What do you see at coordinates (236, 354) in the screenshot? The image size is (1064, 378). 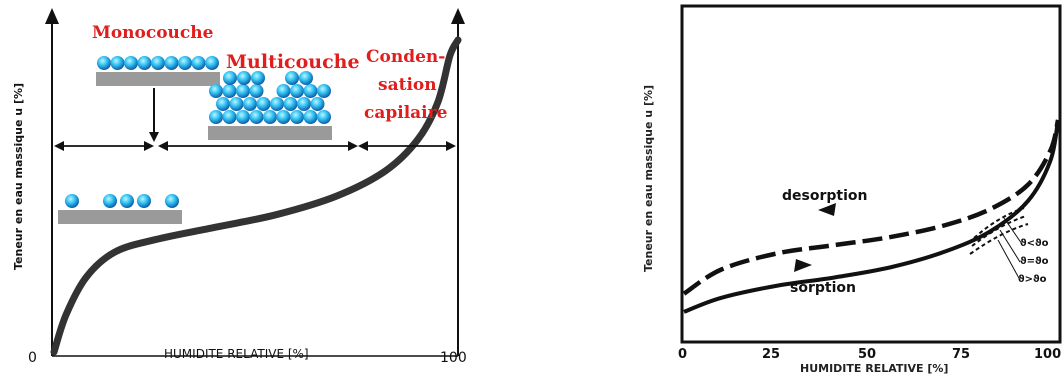 I see `left-x-label: HUMIDITE RELATIVE [%]` at bounding box center [236, 354].